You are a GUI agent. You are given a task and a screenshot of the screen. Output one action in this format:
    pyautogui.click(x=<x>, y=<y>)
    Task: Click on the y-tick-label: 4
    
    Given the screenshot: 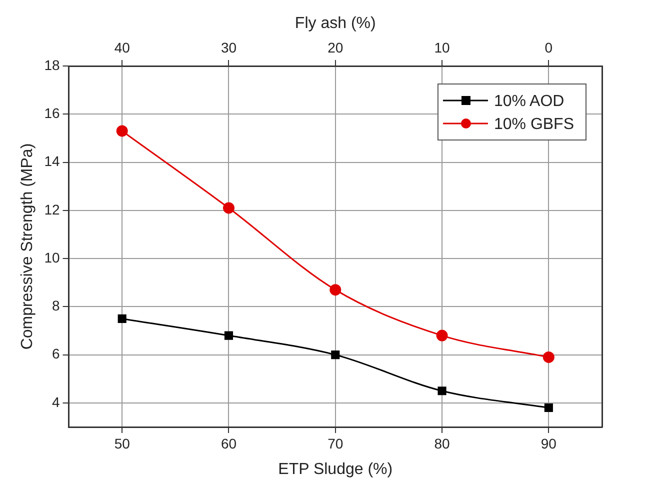 What is the action you would take?
    pyautogui.click(x=56, y=402)
    